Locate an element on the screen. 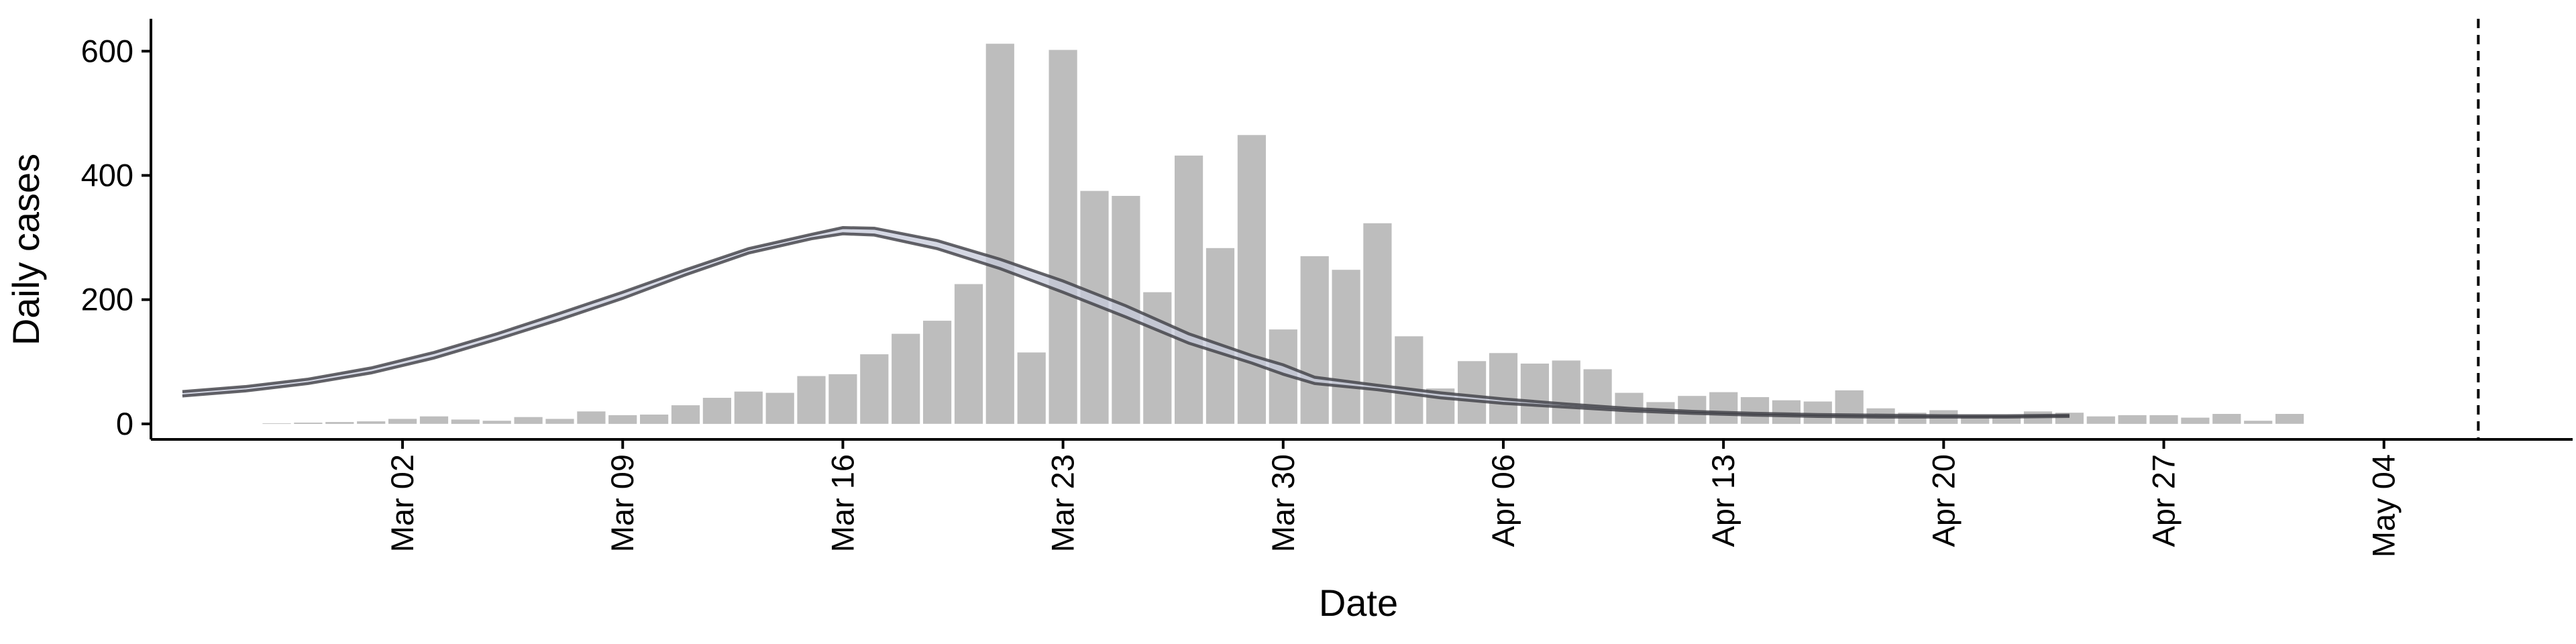  x-tick-label: May 04 is located at coordinates (2384, 505).